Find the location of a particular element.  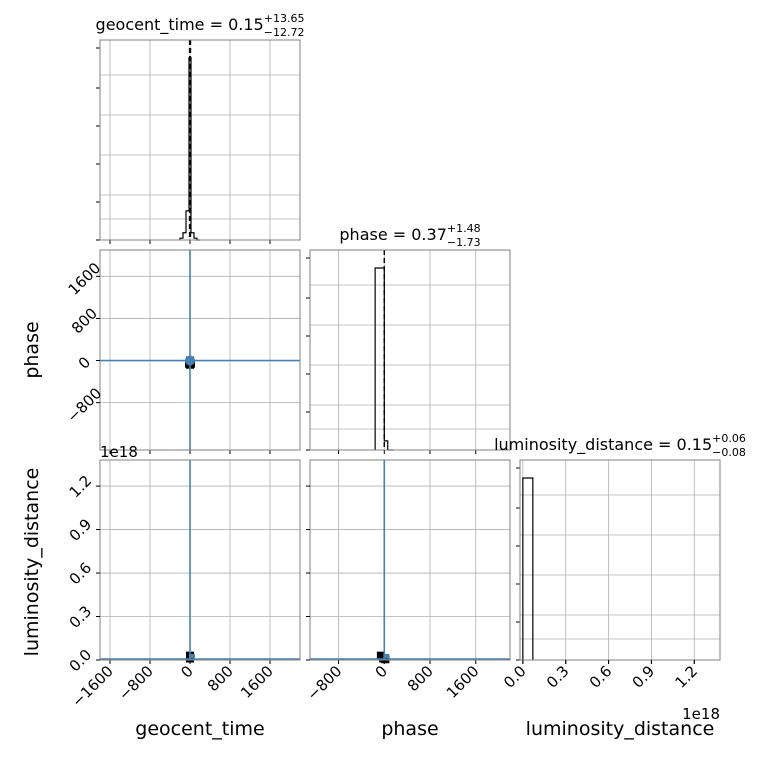

hist-luminosity-distance-title: luminosity_distance = 0.15+0.06 is located at coordinates (620, 443).